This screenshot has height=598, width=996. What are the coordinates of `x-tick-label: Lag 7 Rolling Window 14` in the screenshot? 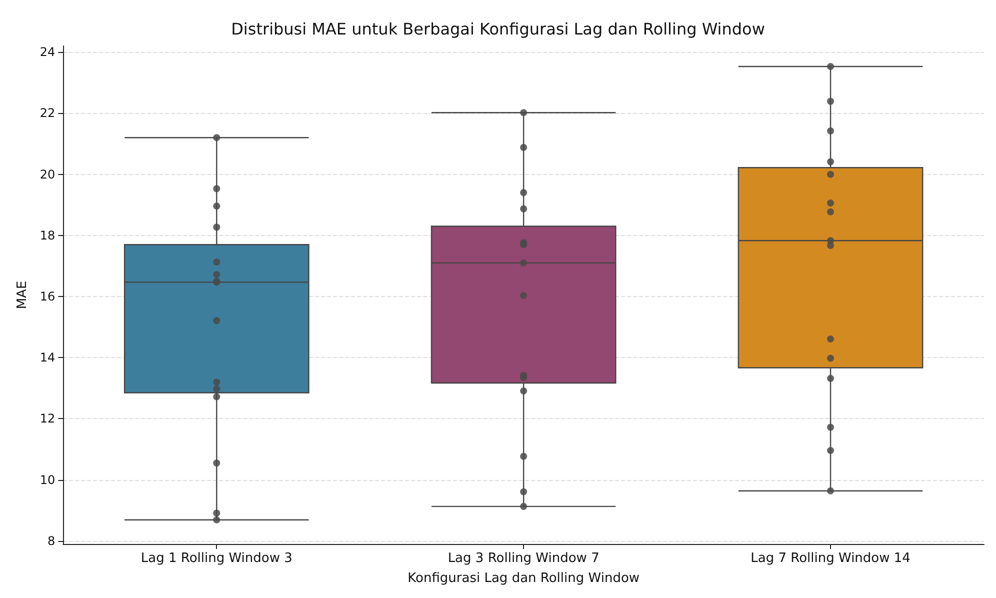 It's located at (830, 558).